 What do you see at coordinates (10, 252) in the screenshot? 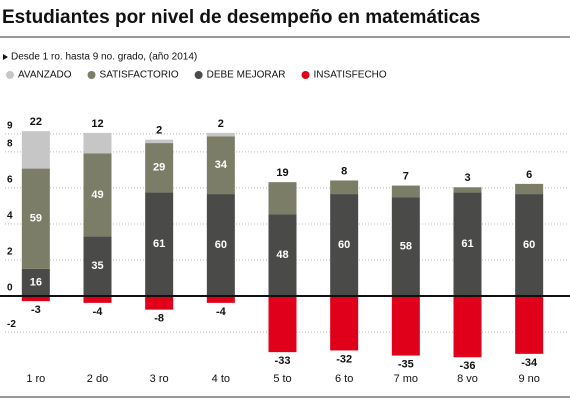
I see `y-tick-label: 2` at bounding box center [10, 252].